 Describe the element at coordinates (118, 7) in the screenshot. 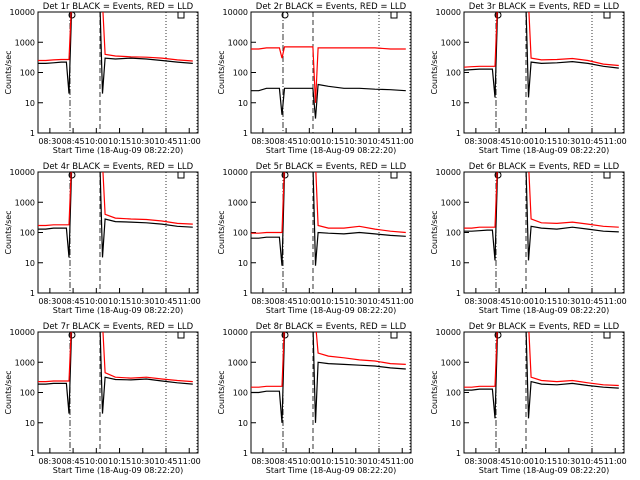

I see `chart-title: Det 1r BLACK = Events, RED = LLD` at that location.